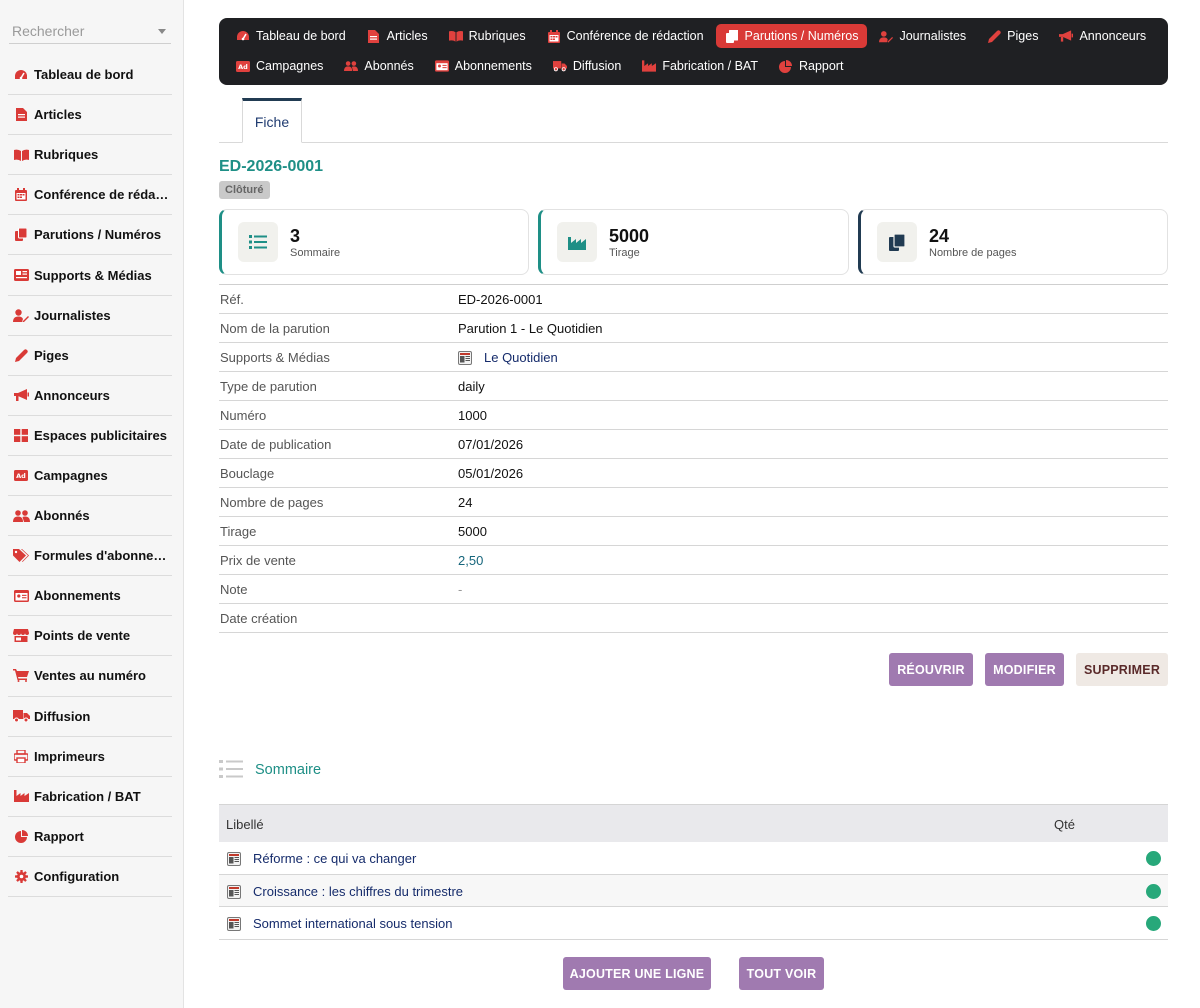 This screenshot has width=1200, height=1008. Describe the element at coordinates (90, 797) in the screenshot. I see `sidebar-item: Fabrication / BAT` at that location.